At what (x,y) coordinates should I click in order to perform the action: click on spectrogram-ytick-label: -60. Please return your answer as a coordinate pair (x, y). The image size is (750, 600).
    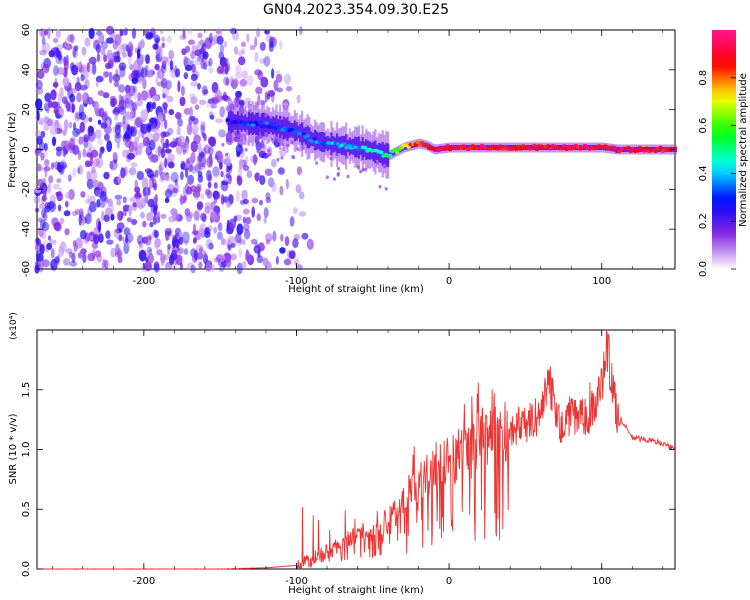
    Looking at the image, I should click on (26, 269).